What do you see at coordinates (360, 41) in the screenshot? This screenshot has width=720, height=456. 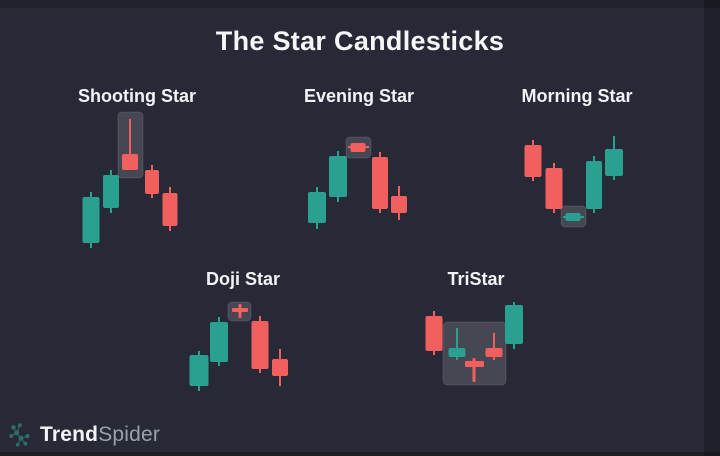 I see `page-title: The Star Candlesticks` at bounding box center [360, 41].